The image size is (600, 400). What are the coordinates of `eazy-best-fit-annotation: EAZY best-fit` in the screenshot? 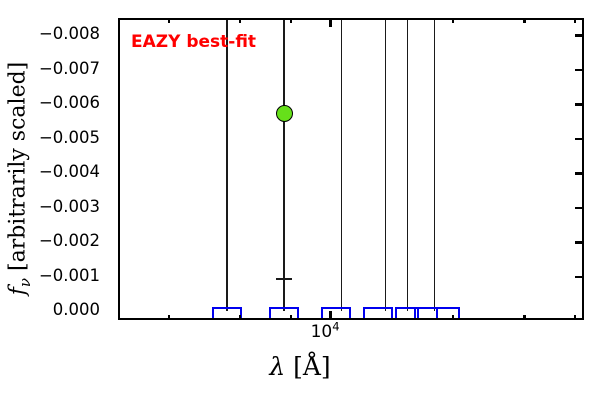 It's located at (194, 42).